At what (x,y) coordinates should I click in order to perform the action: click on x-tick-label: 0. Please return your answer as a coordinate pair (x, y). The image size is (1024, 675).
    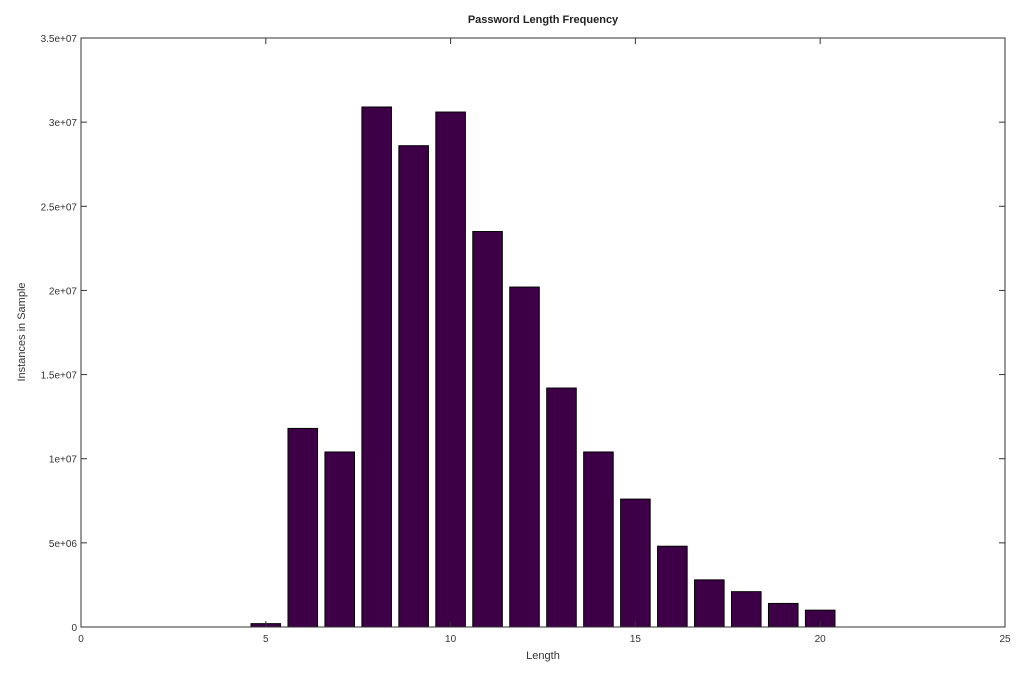
    Looking at the image, I should click on (81, 639).